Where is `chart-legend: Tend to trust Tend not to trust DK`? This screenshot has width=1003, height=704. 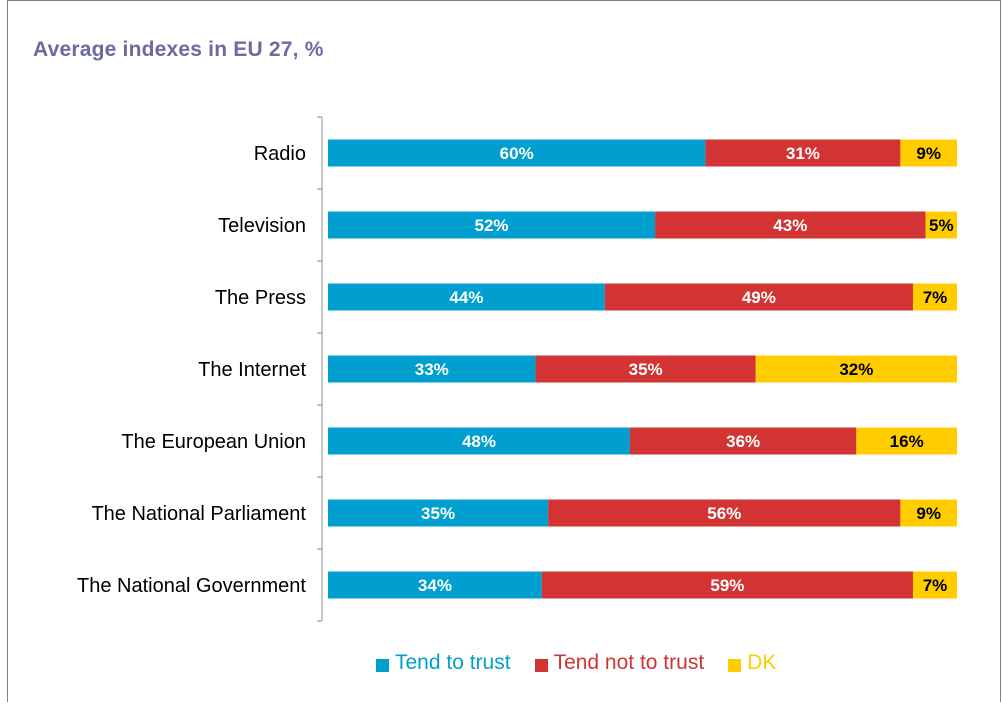 chart-legend: Tend to trust Tend not to trust DK is located at coordinates (588, 663).